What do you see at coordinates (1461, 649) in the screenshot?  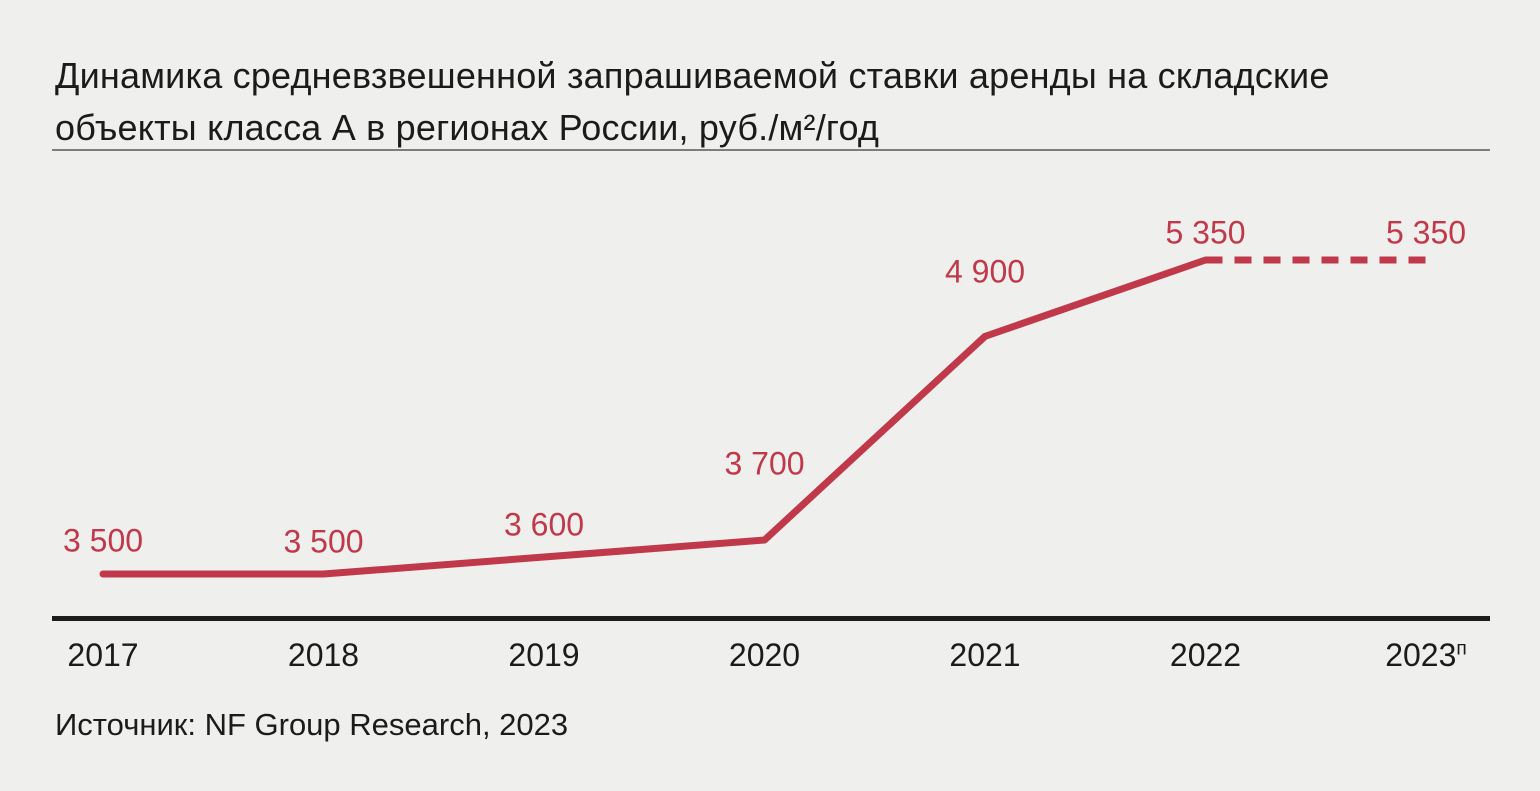 I see `forecast-superscript: п` at bounding box center [1461, 649].